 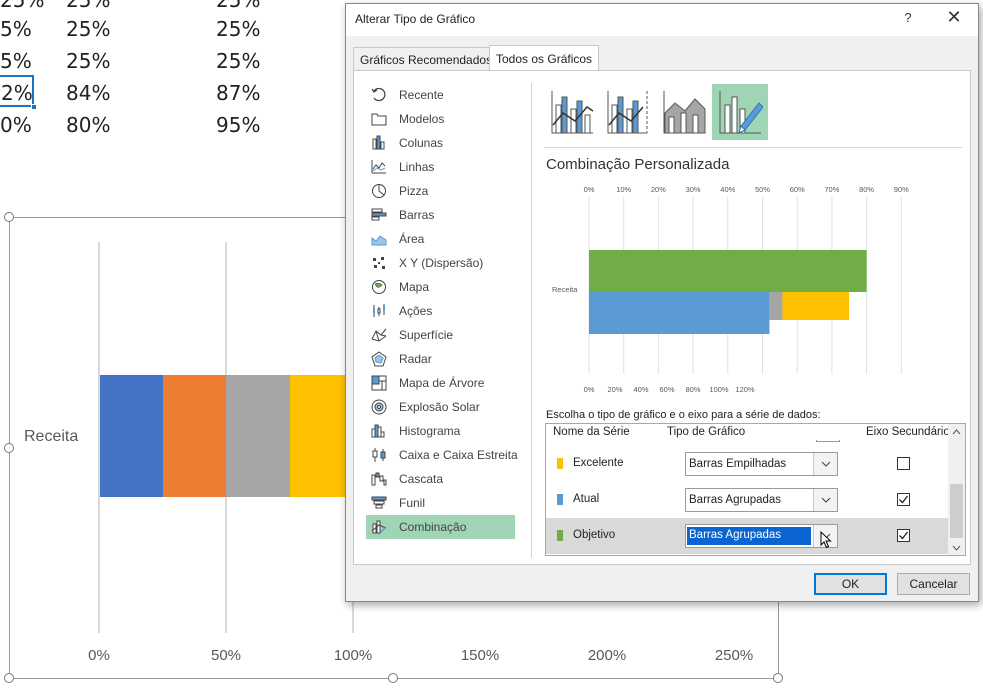 What do you see at coordinates (740, 112) in the screenshot?
I see `custom-combination-icon` at bounding box center [740, 112].